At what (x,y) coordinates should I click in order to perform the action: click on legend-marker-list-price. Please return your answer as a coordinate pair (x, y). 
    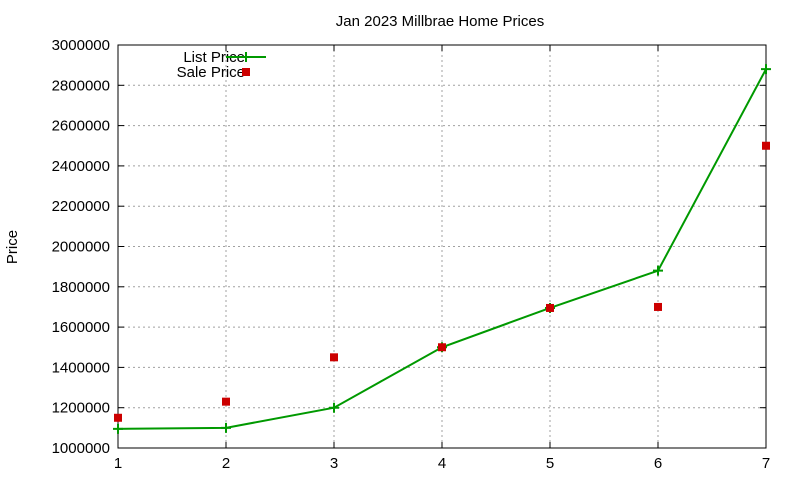
    Looking at the image, I should click on (246, 57).